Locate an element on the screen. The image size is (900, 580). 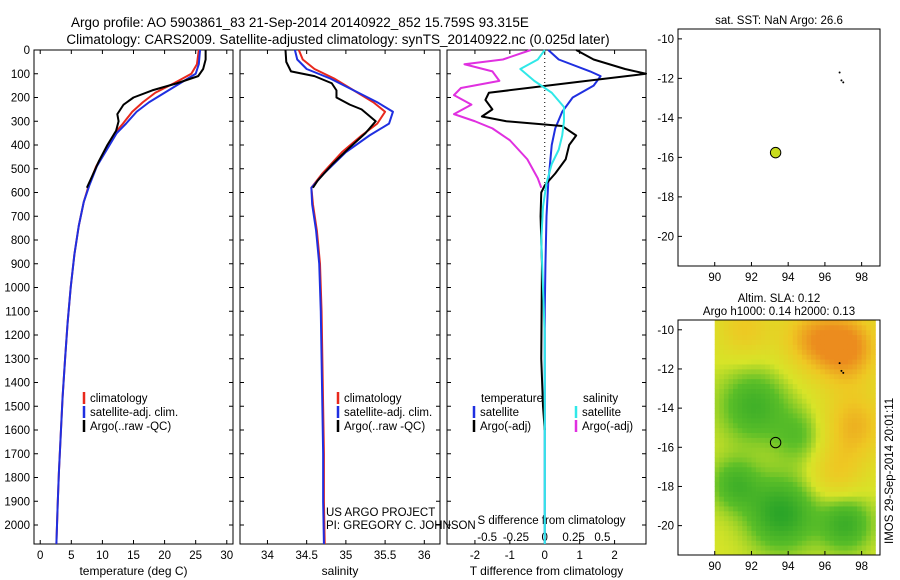
temperature-legend-label: Argo(..raw -QC) is located at coordinates (130, 427).